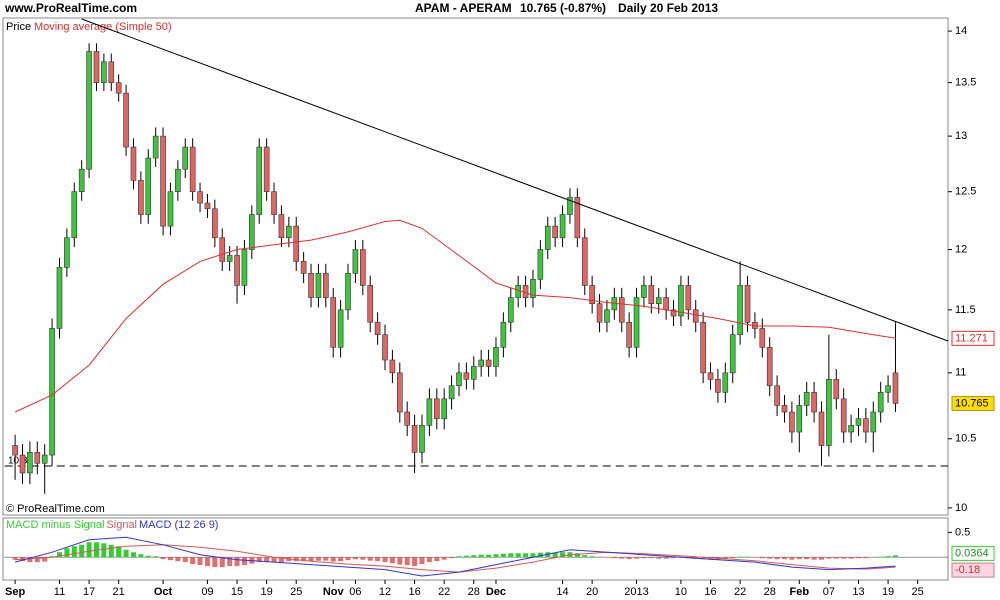 The width and height of the screenshot is (1000, 600). I want to click on copyright: © ProRealTime.com, so click(55, 509).